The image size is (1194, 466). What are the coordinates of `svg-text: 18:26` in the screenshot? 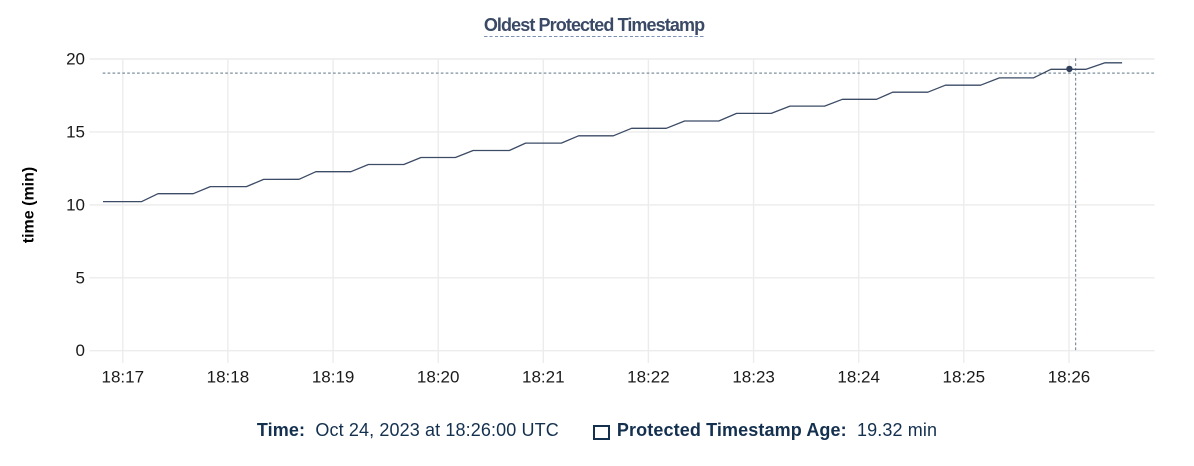 It's located at (1069, 377).